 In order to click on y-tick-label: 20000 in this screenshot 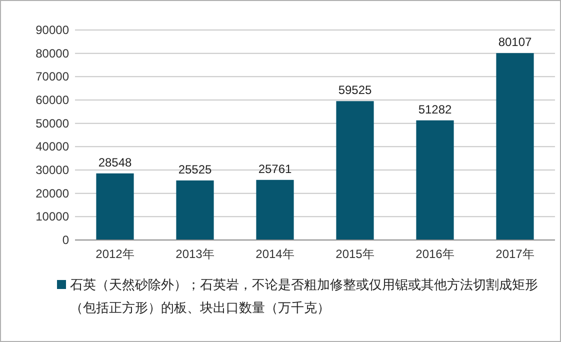, I will do `click(53, 193)`.